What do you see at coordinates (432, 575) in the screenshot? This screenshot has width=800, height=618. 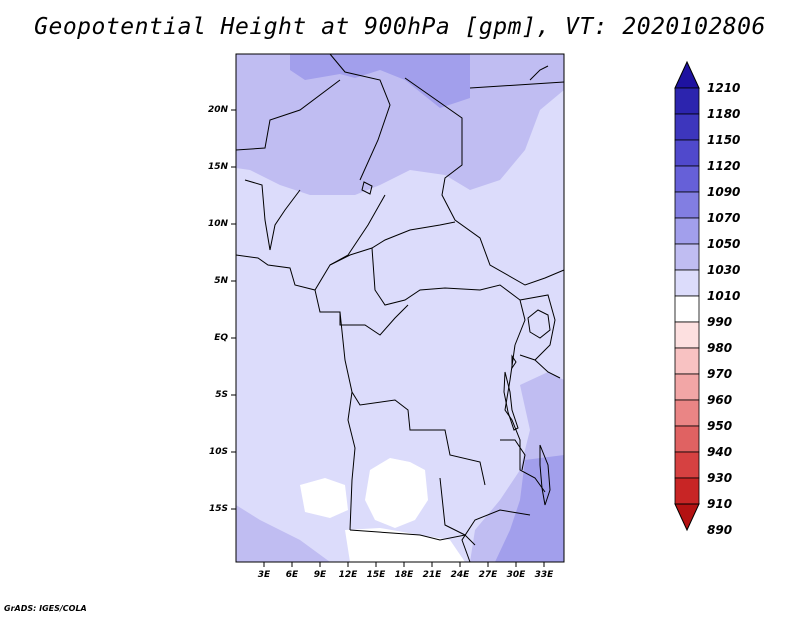 I see `lon-label-21e: 21E` at bounding box center [432, 575].